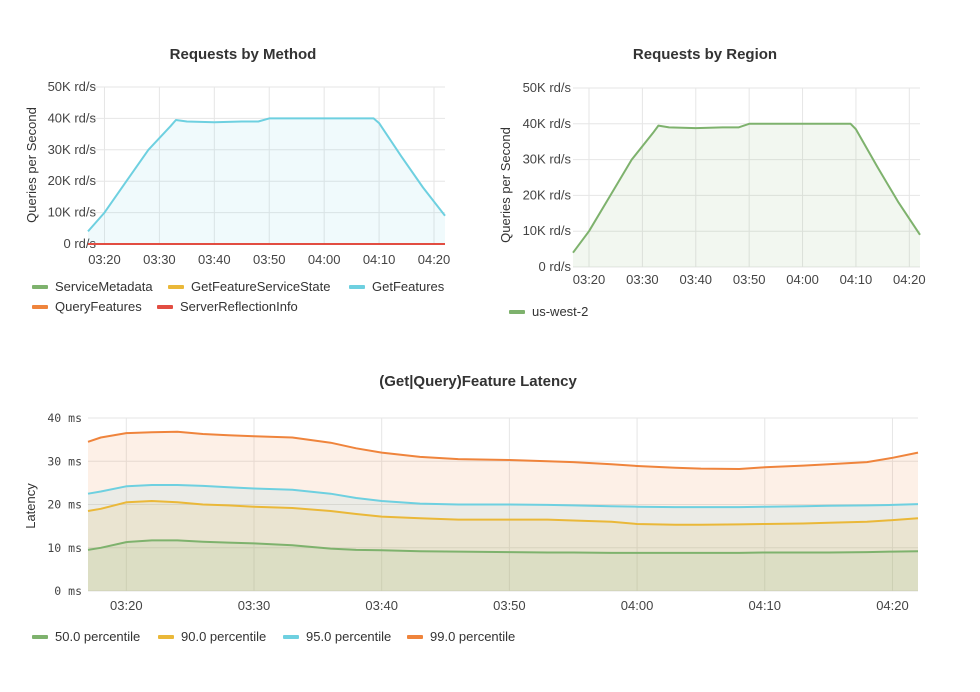  What do you see at coordinates (408, 286) in the screenshot?
I see `legend-label: GetFeatures` at bounding box center [408, 286].